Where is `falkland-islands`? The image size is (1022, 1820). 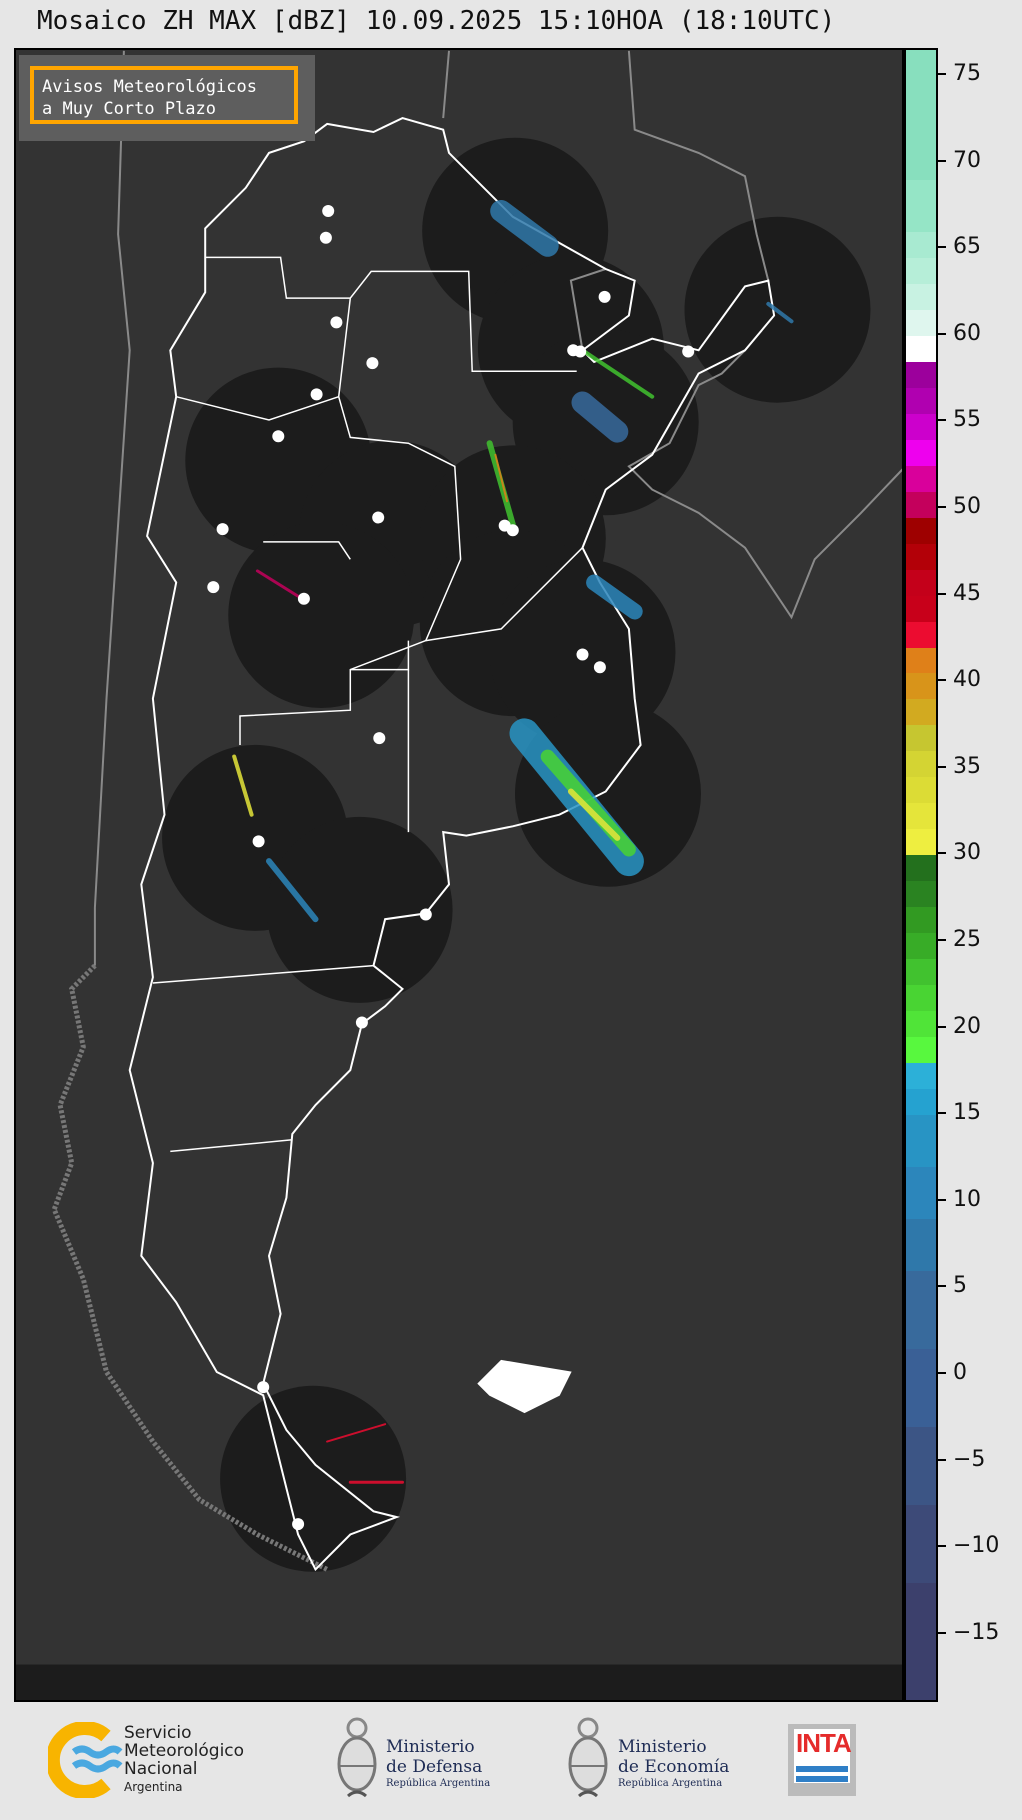 falkland-islands is located at coordinates (524, 1386).